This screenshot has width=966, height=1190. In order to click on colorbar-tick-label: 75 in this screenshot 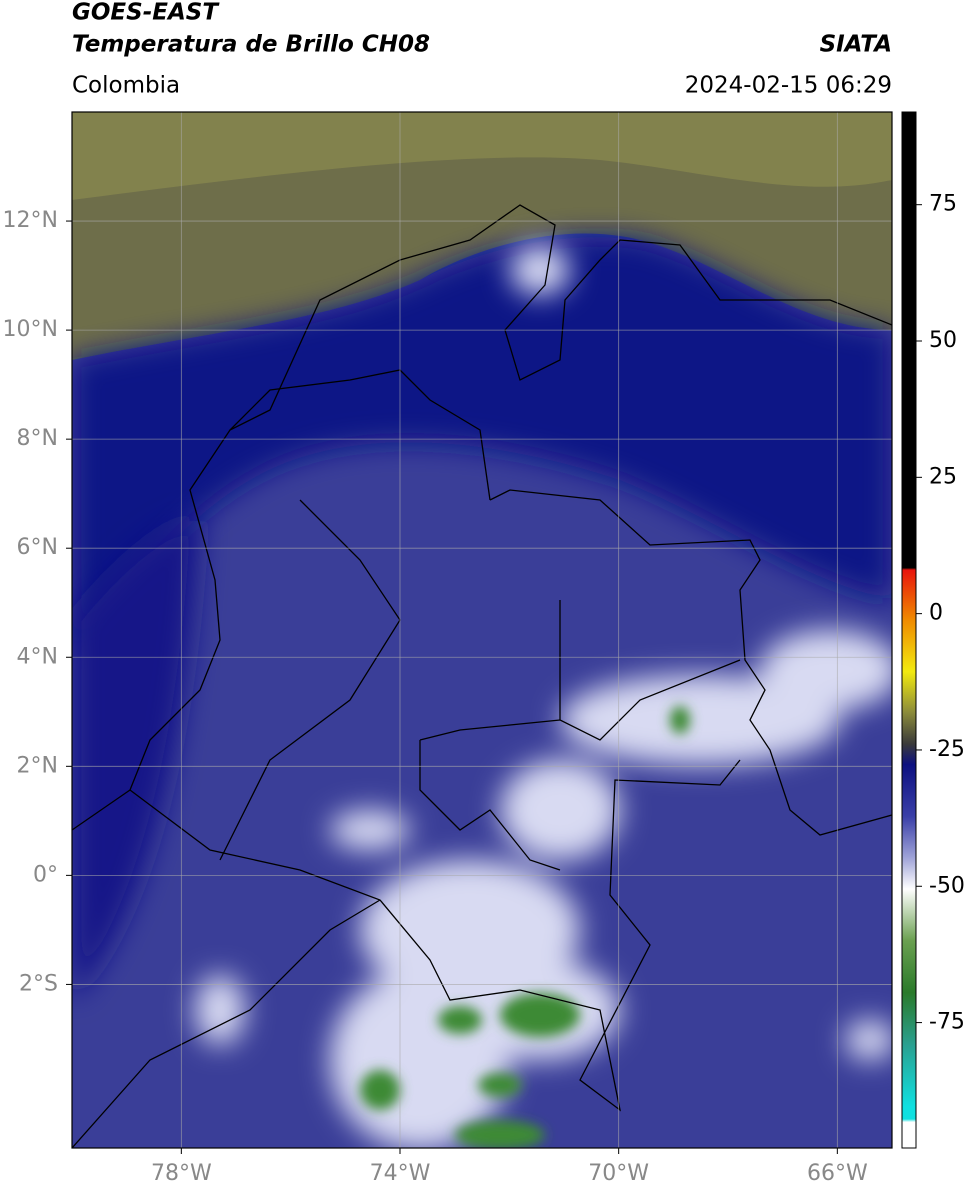, I will do `click(943, 204)`.